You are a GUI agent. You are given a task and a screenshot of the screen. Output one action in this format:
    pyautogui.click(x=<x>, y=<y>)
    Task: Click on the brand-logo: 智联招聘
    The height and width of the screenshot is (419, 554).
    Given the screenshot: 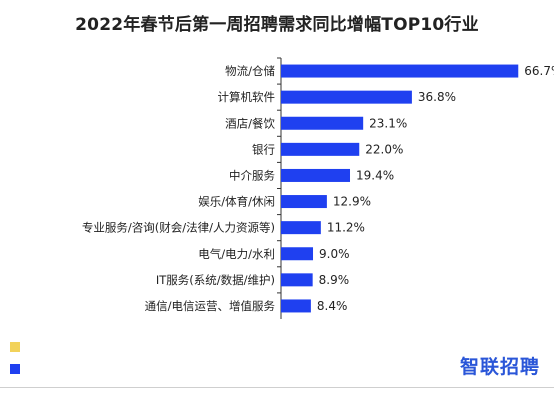 What is the action you would take?
    pyautogui.click(x=499, y=367)
    